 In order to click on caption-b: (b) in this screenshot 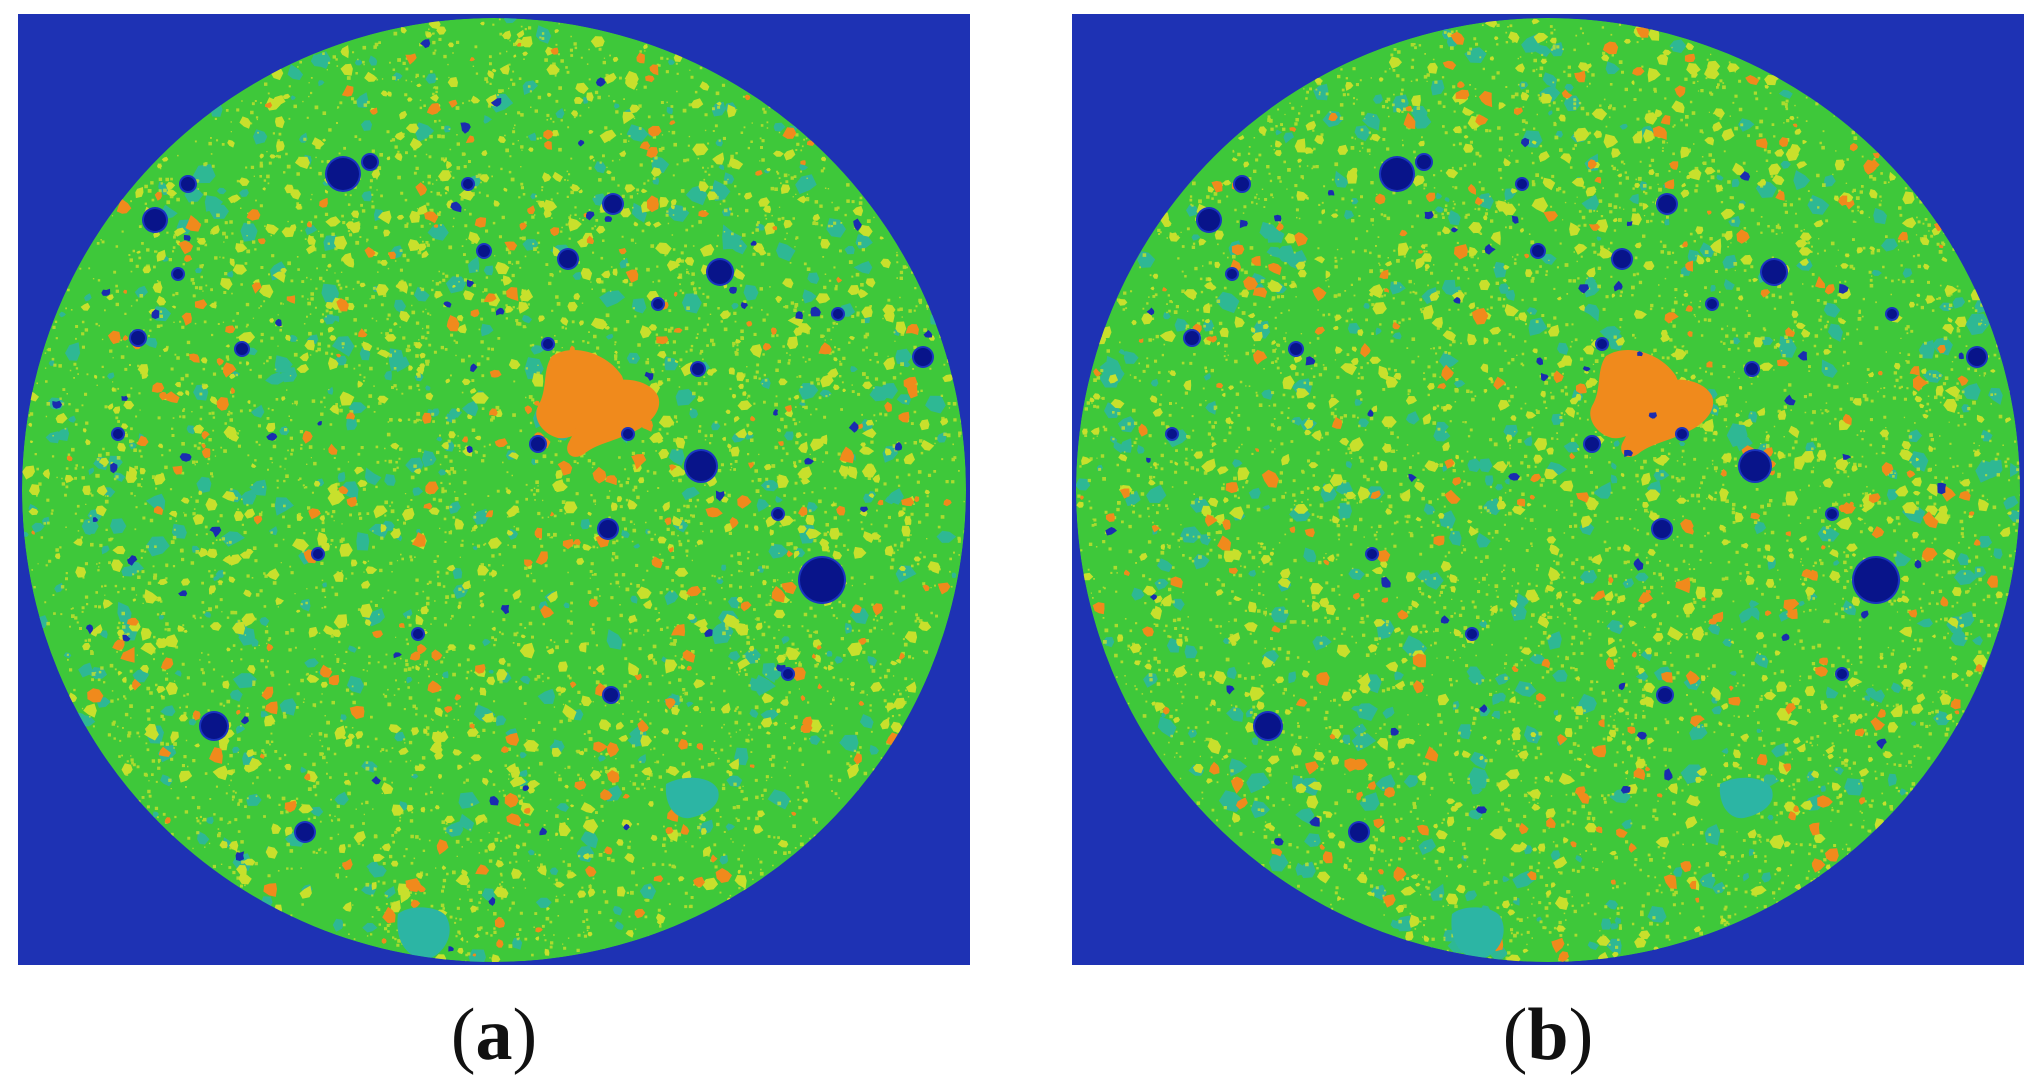, I will do `click(1548, 1035)`.